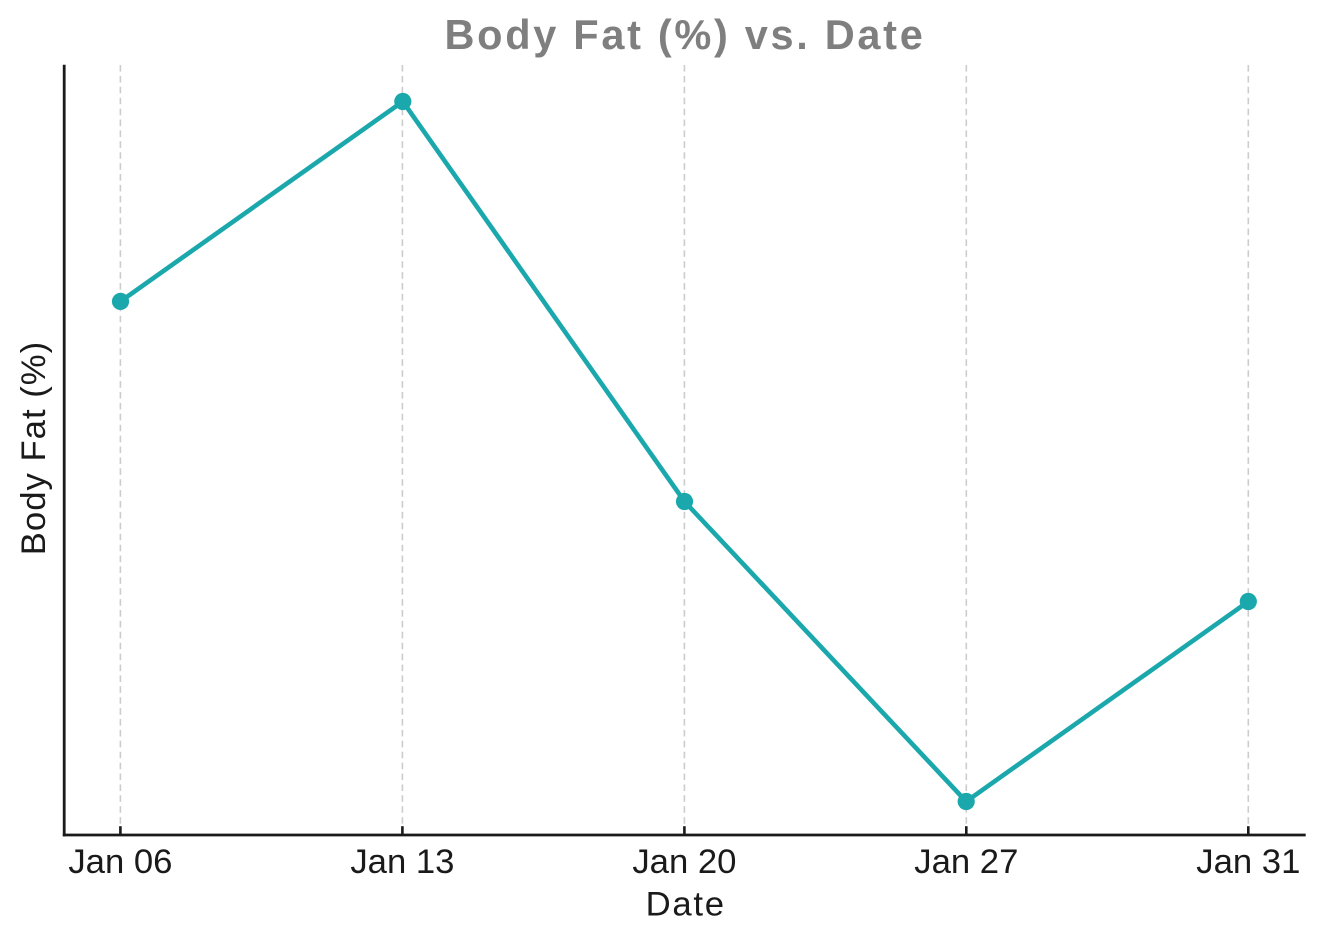 The height and width of the screenshot is (948, 1324). Describe the element at coordinates (34, 448) in the screenshot. I see `svg-text: Body Fat (%)` at that location.